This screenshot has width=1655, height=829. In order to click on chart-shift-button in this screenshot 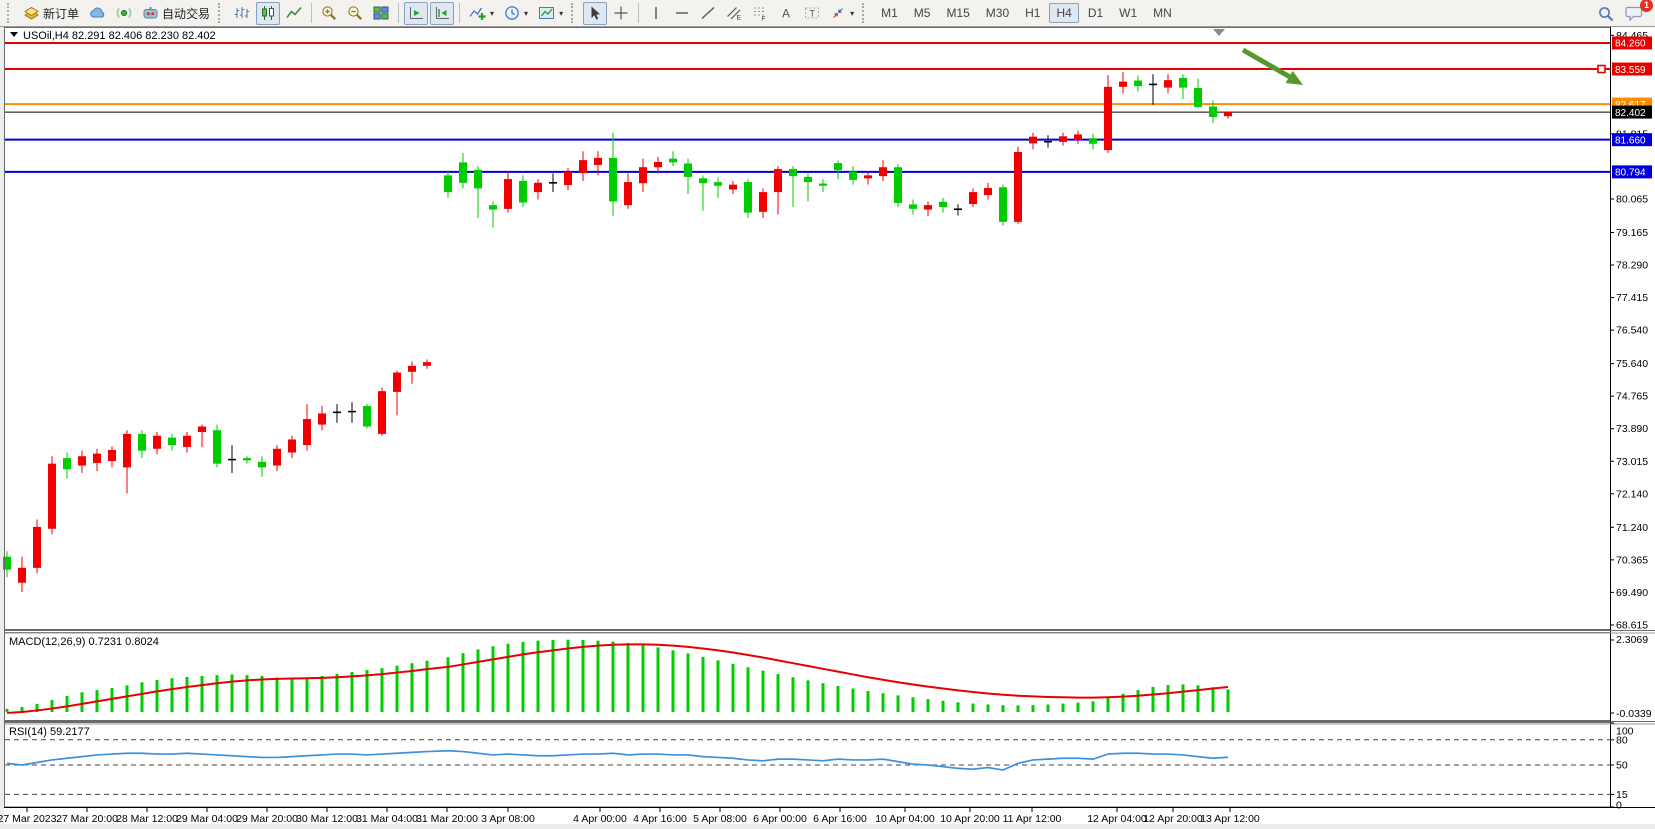, I will do `click(442, 13)`.